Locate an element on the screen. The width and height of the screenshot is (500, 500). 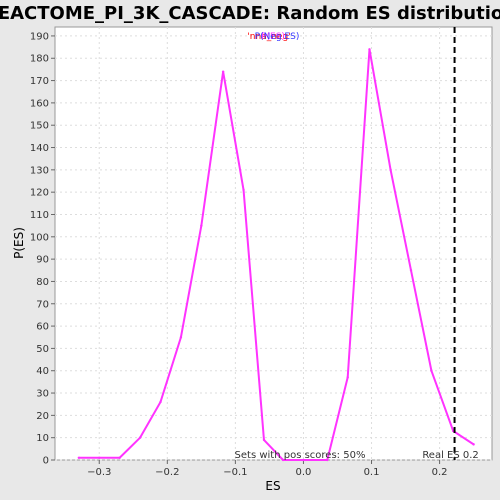
y-tick-label: 50 is located at coordinates (42, 349).